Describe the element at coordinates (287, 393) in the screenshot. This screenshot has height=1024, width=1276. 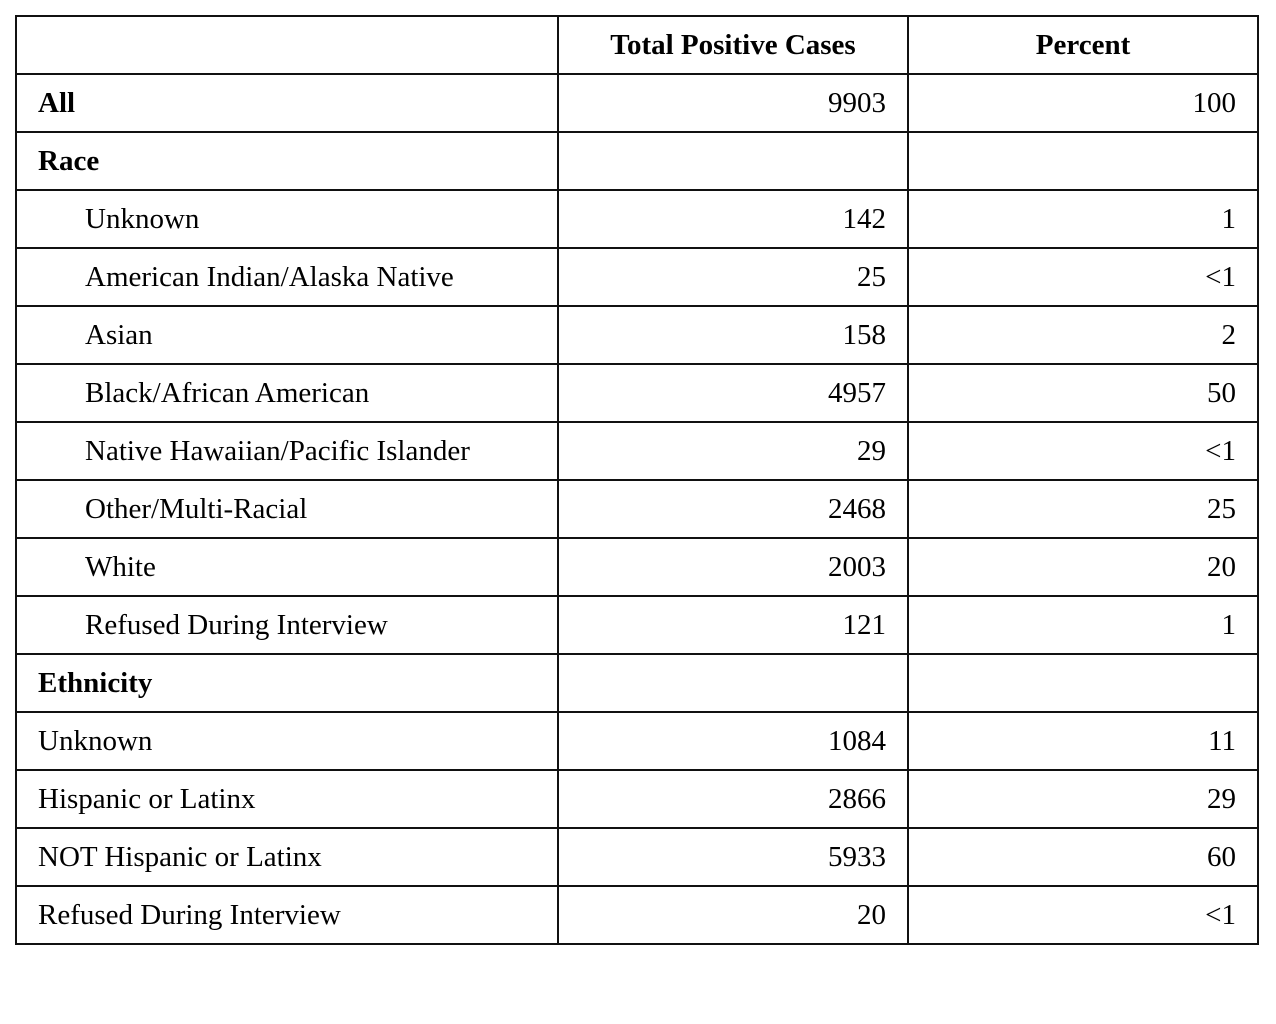
I see `row-label: Black/African American` at that location.